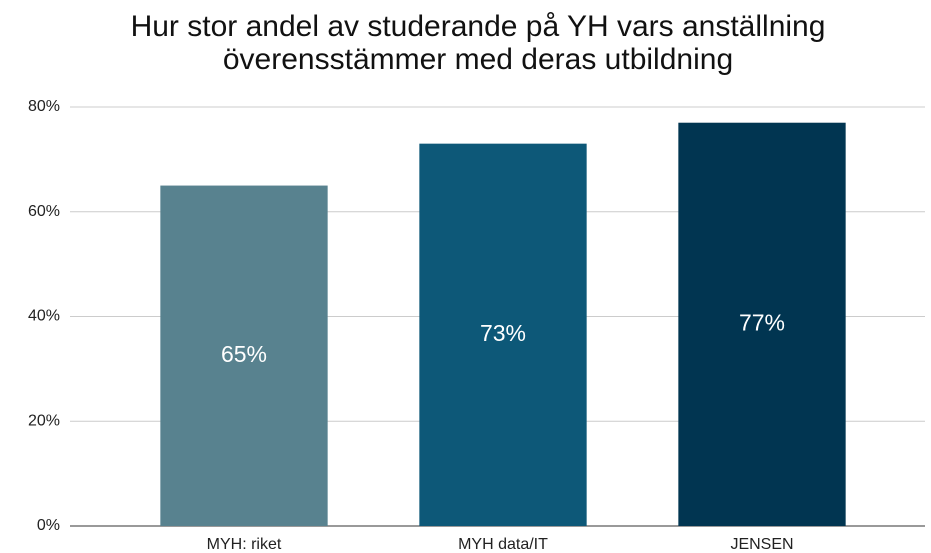  I want to click on value-label: 77%, so click(762, 322).